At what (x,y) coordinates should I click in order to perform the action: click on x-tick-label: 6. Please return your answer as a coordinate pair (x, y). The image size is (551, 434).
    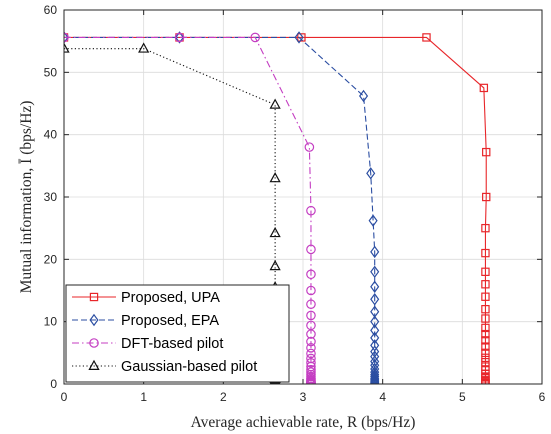
    Looking at the image, I should click on (542, 397).